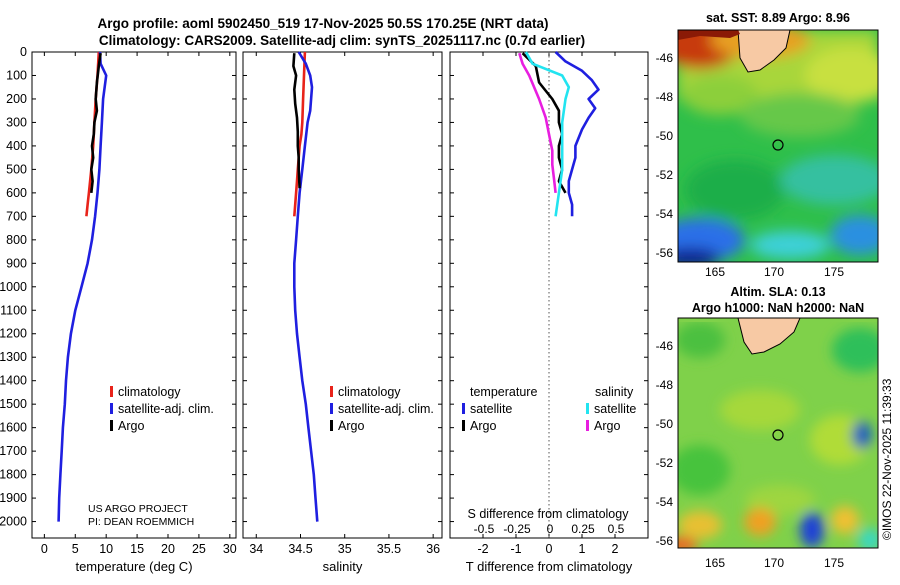 The image size is (900, 585). Describe the element at coordinates (665, 175) in the screenshot. I see `sst-y-tick: -52` at that location.